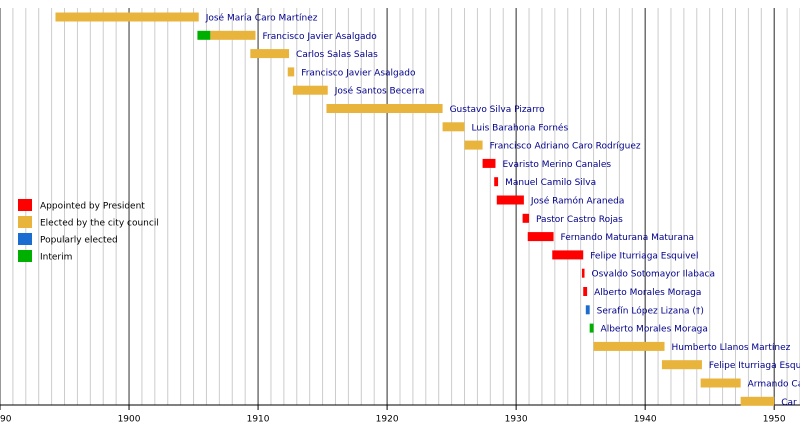 This screenshot has width=800, height=425. I want to click on legend-label: Elected by the city council, so click(99, 224).